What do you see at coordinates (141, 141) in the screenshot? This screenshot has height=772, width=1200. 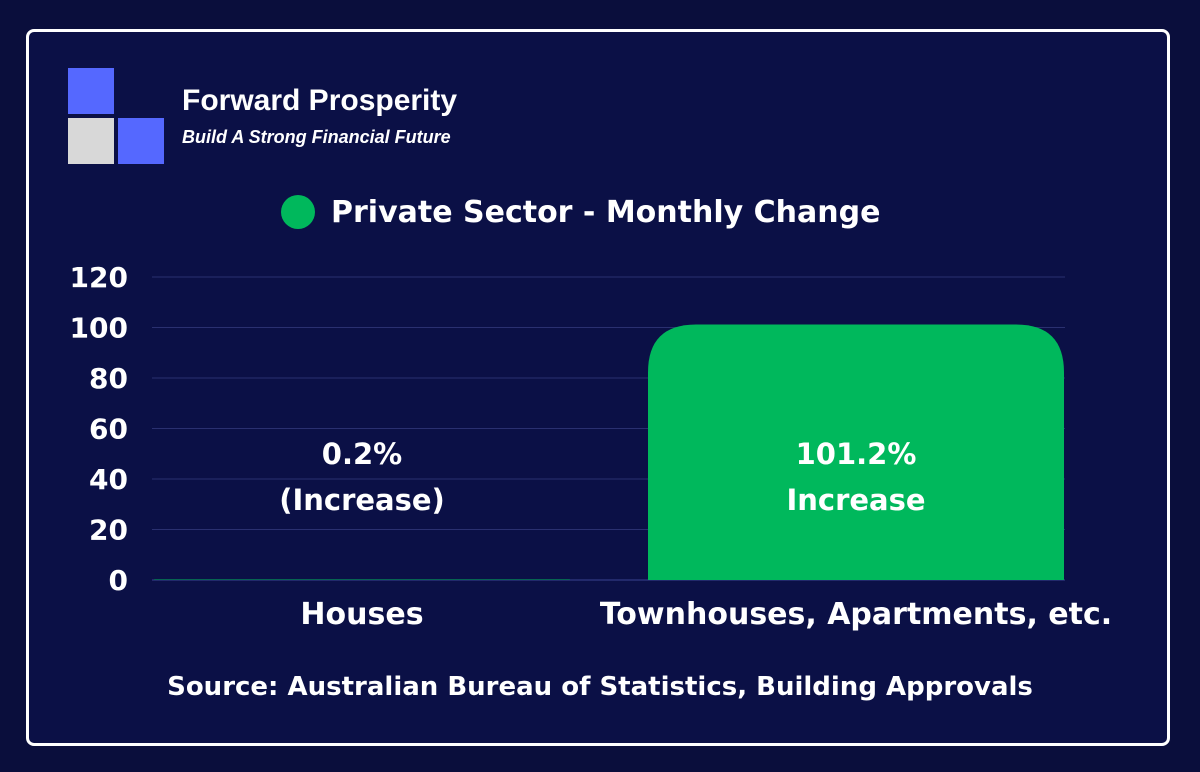 I see `logo-square-bottom-right` at bounding box center [141, 141].